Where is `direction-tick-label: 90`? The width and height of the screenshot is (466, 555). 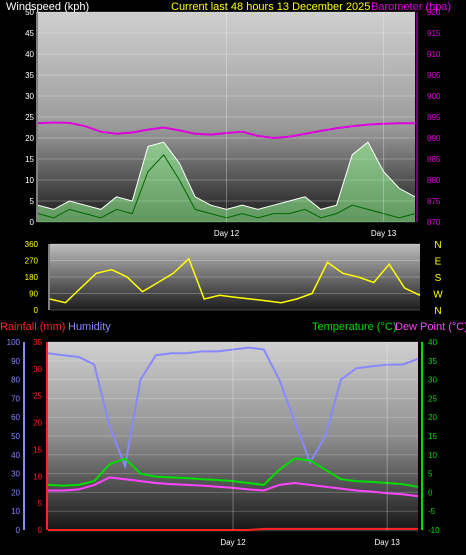
direction-tick-label: 90 is located at coordinates (33, 294).